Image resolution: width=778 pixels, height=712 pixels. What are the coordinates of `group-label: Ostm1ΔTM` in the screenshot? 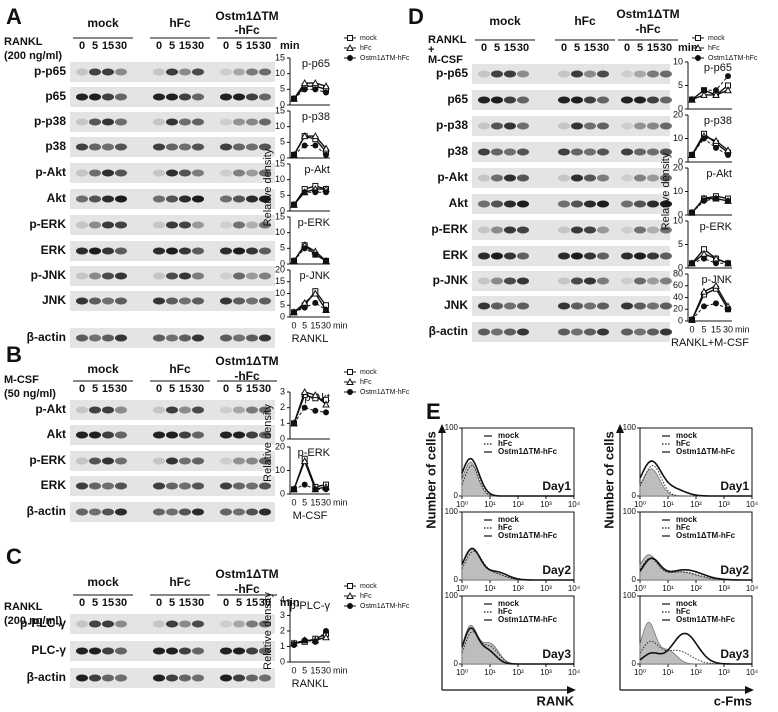 It's located at (246, 16).